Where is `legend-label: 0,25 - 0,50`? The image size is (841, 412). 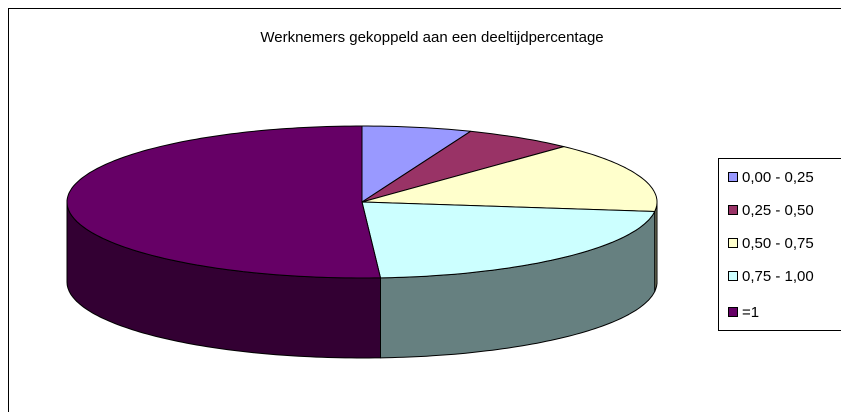
legend-label: 0,25 - 0,50 is located at coordinates (778, 210).